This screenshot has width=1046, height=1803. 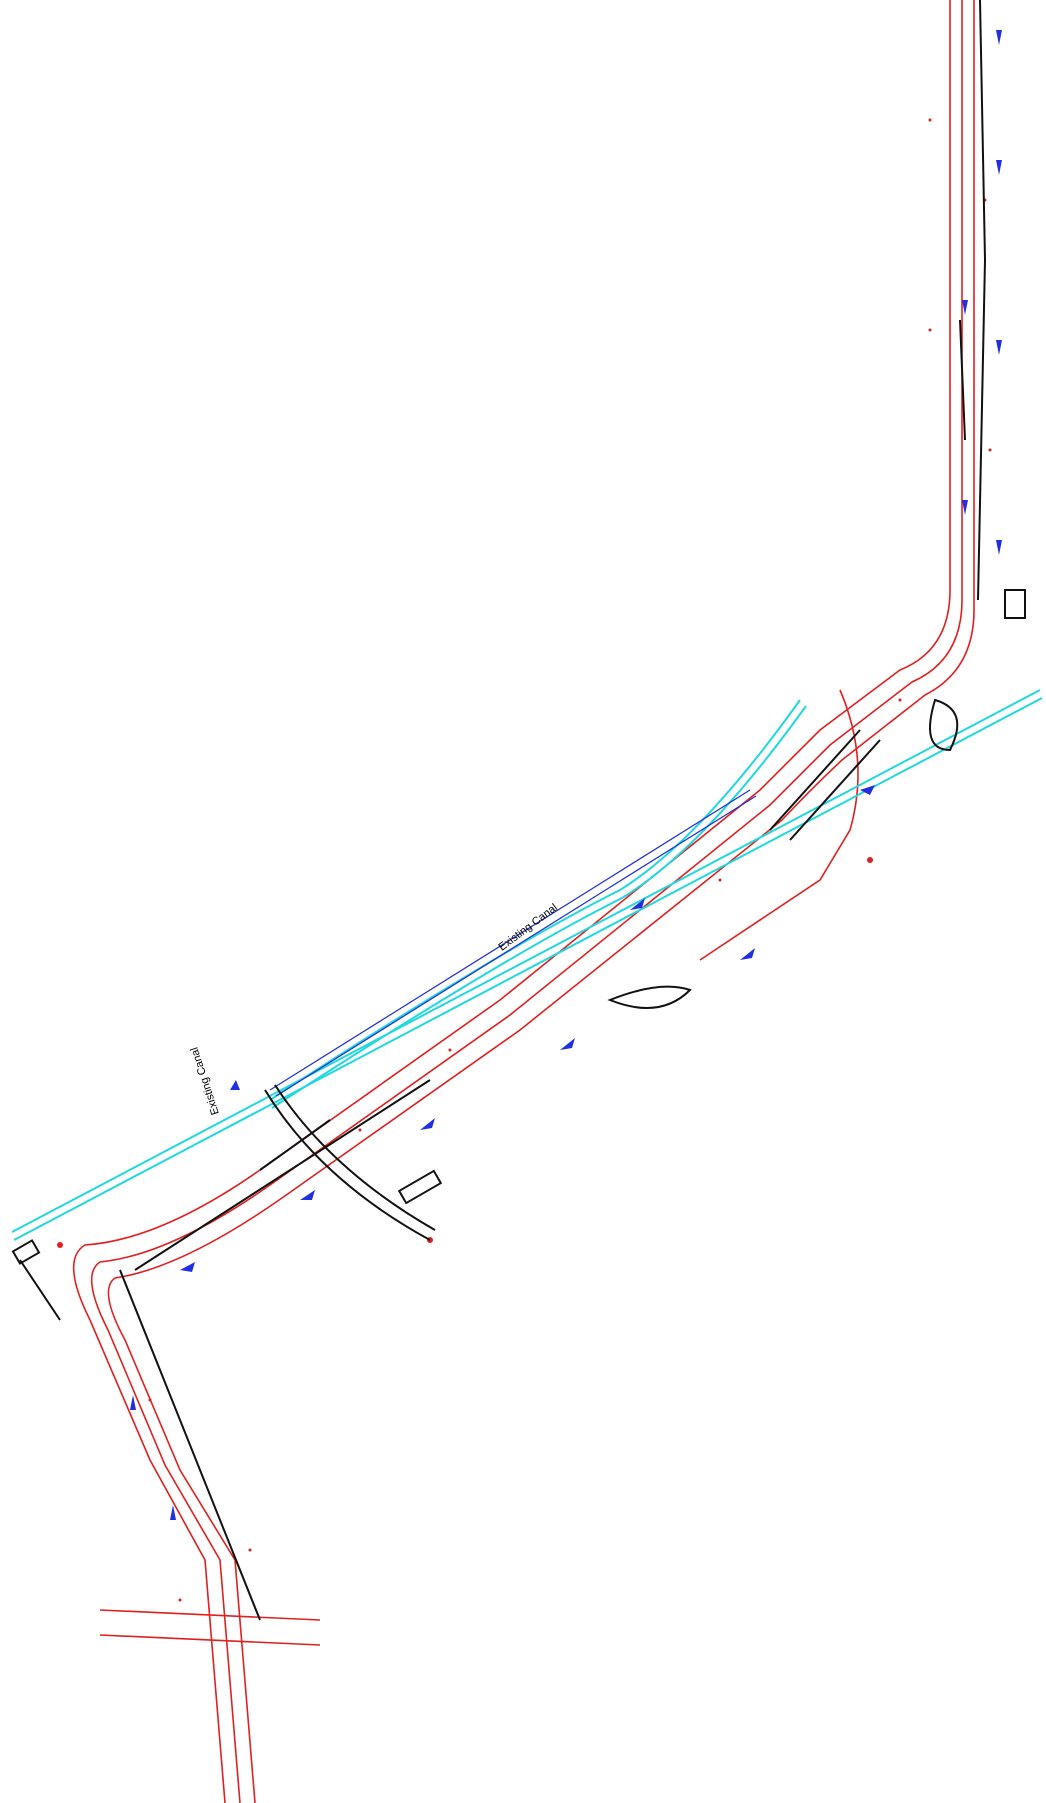 What do you see at coordinates (513, 943) in the screenshot?
I see `canal-outline` at bounding box center [513, 943].